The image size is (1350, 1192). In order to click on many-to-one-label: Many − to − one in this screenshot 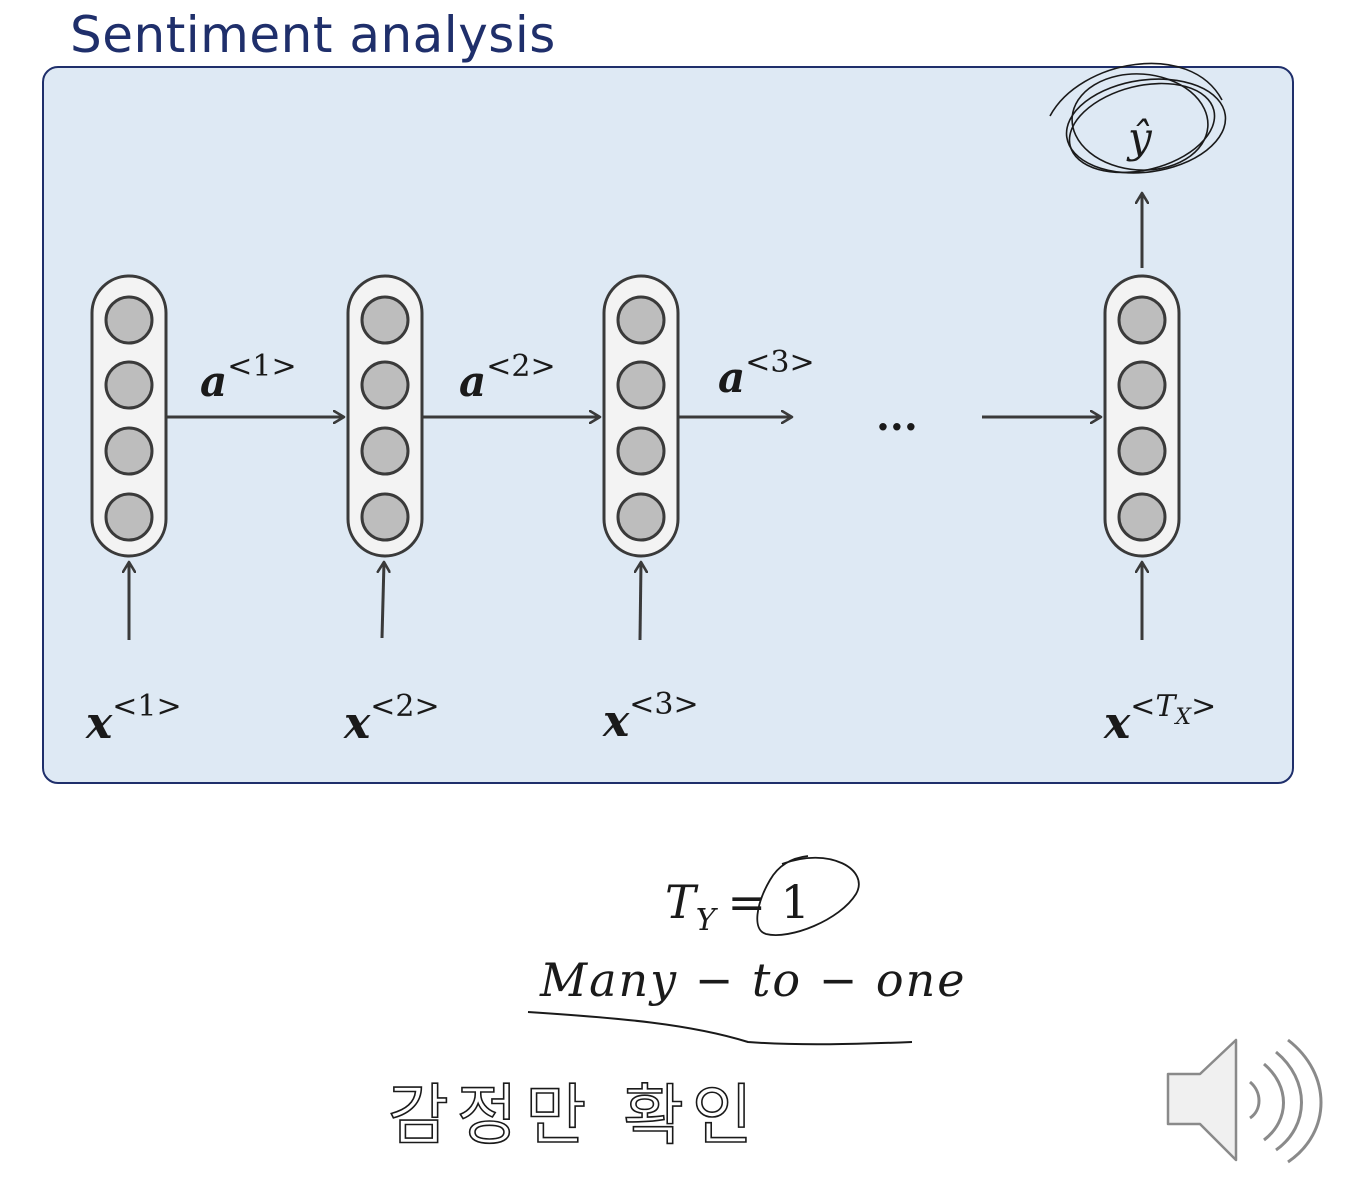, I will do `click(752, 980)`.